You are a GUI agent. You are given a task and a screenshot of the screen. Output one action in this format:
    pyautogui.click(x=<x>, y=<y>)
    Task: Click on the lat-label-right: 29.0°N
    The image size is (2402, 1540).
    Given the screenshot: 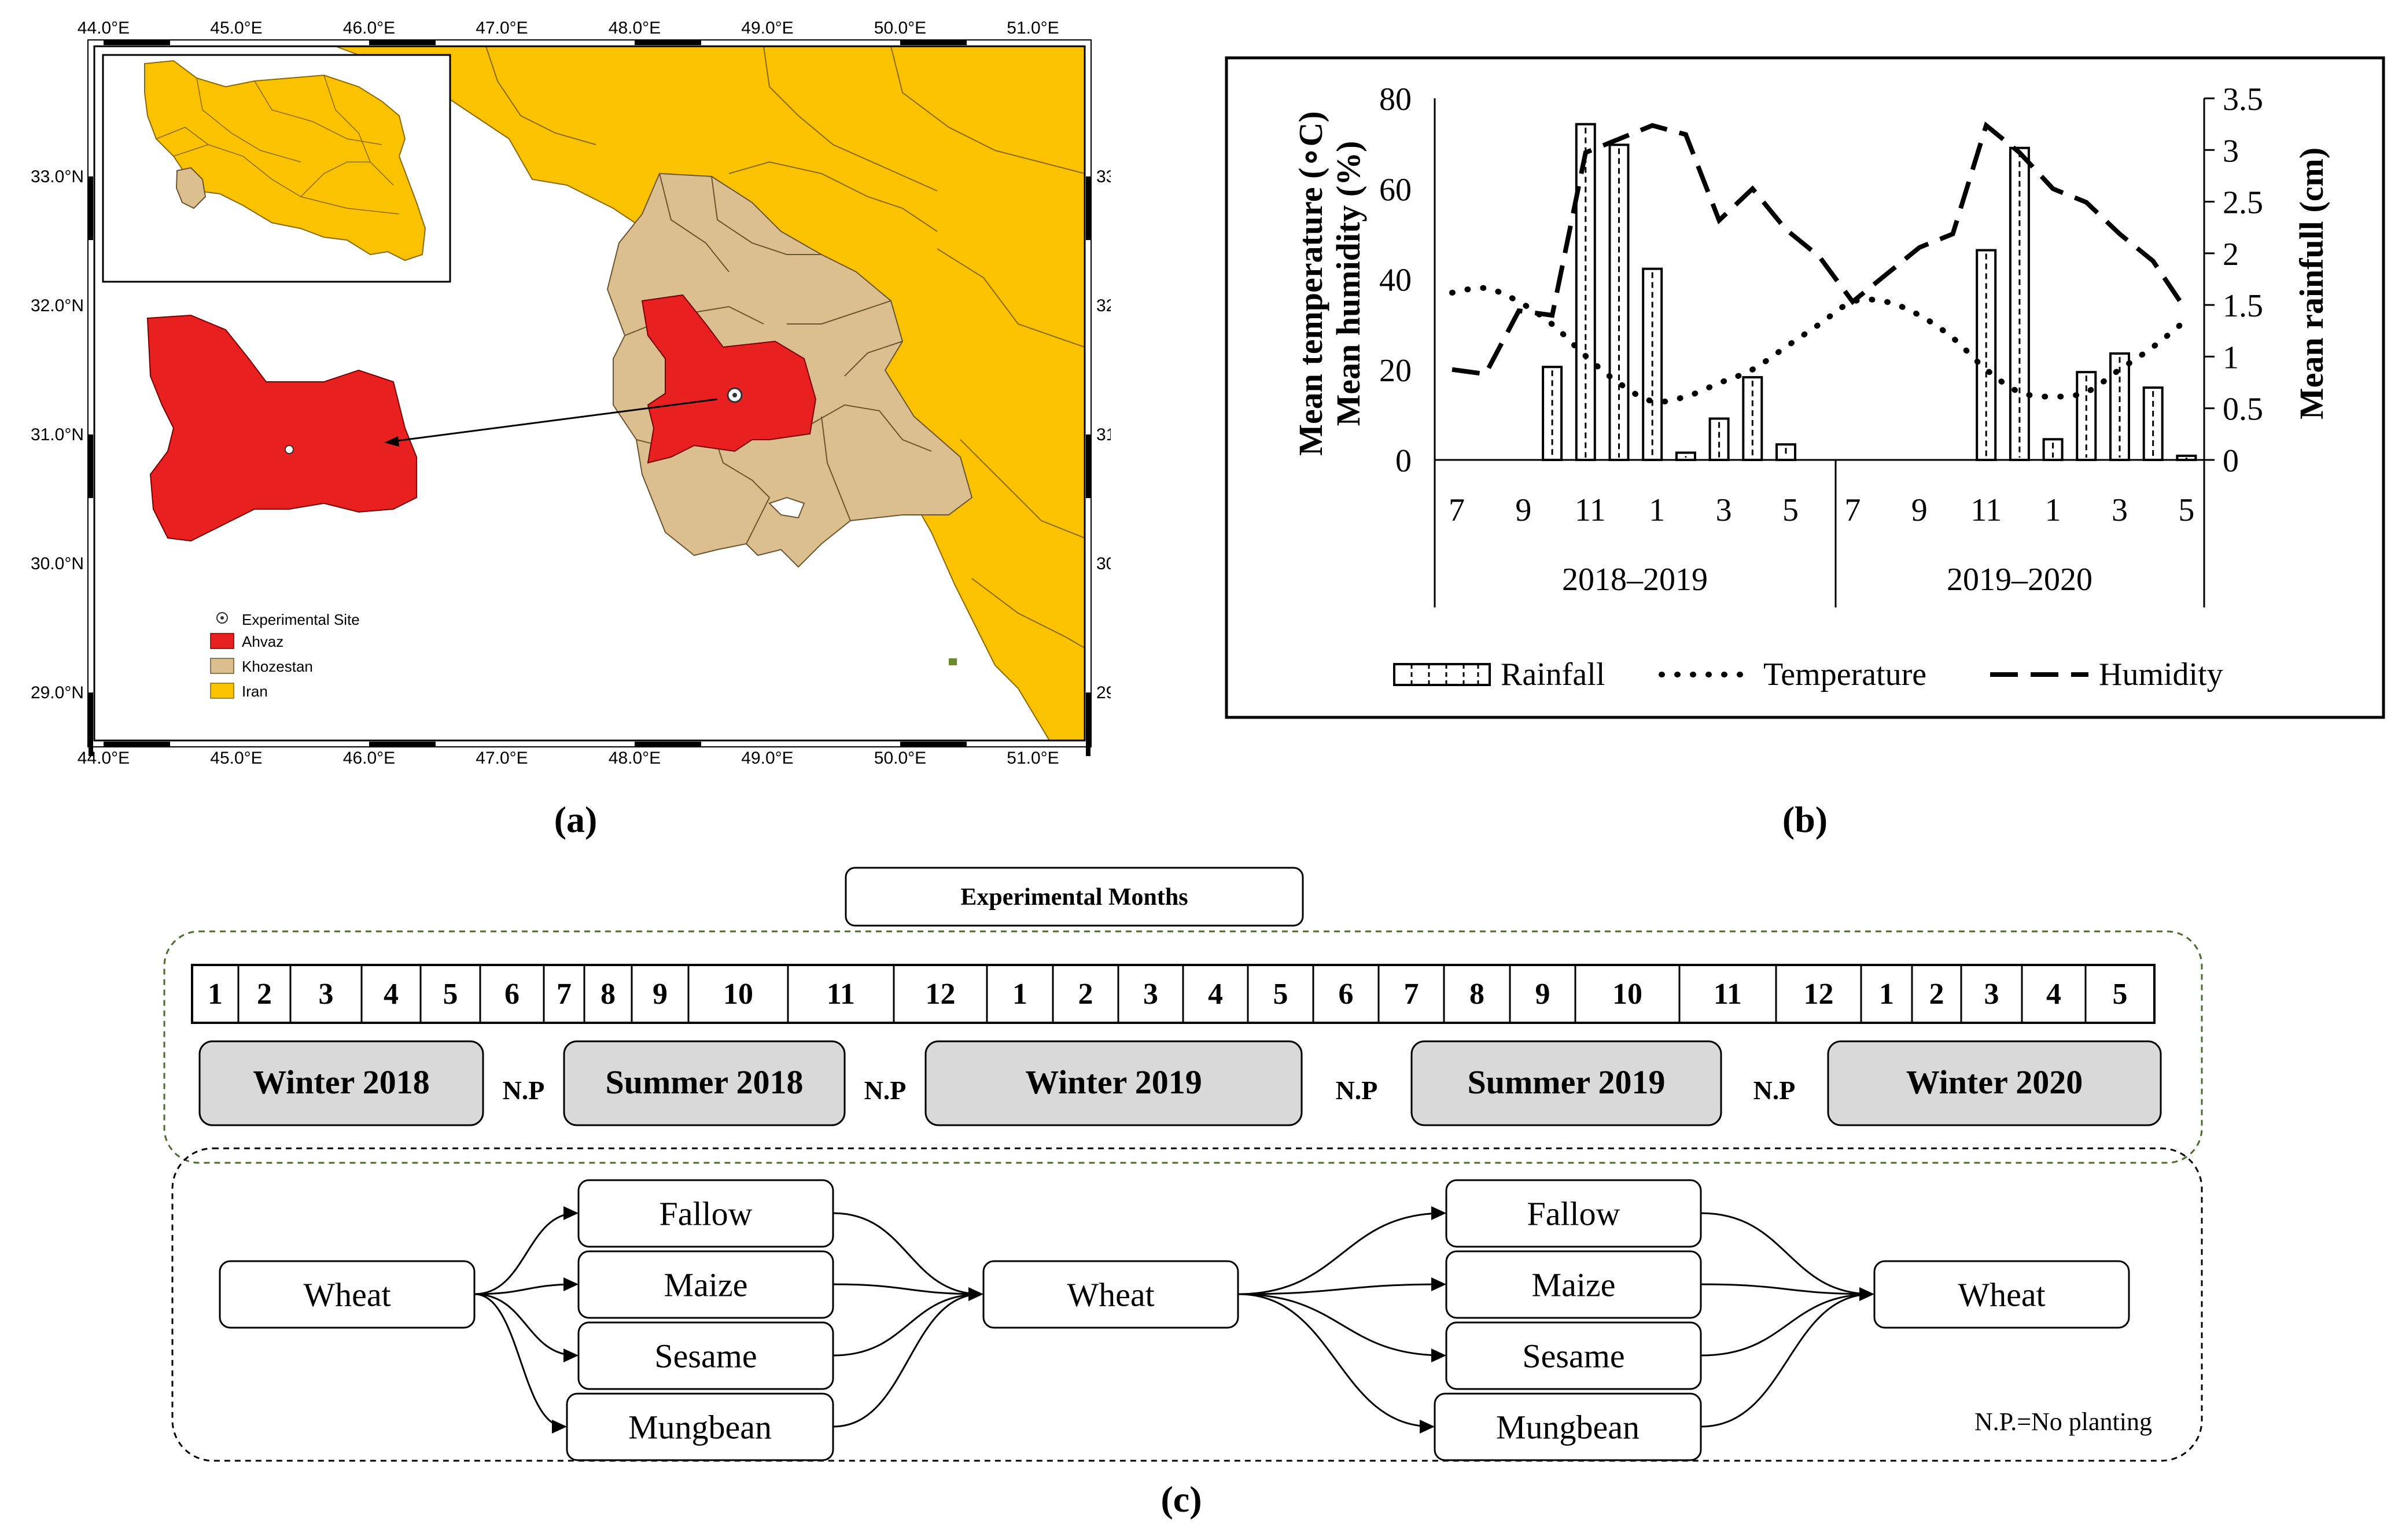 What is the action you would take?
    pyautogui.click(x=1103, y=692)
    